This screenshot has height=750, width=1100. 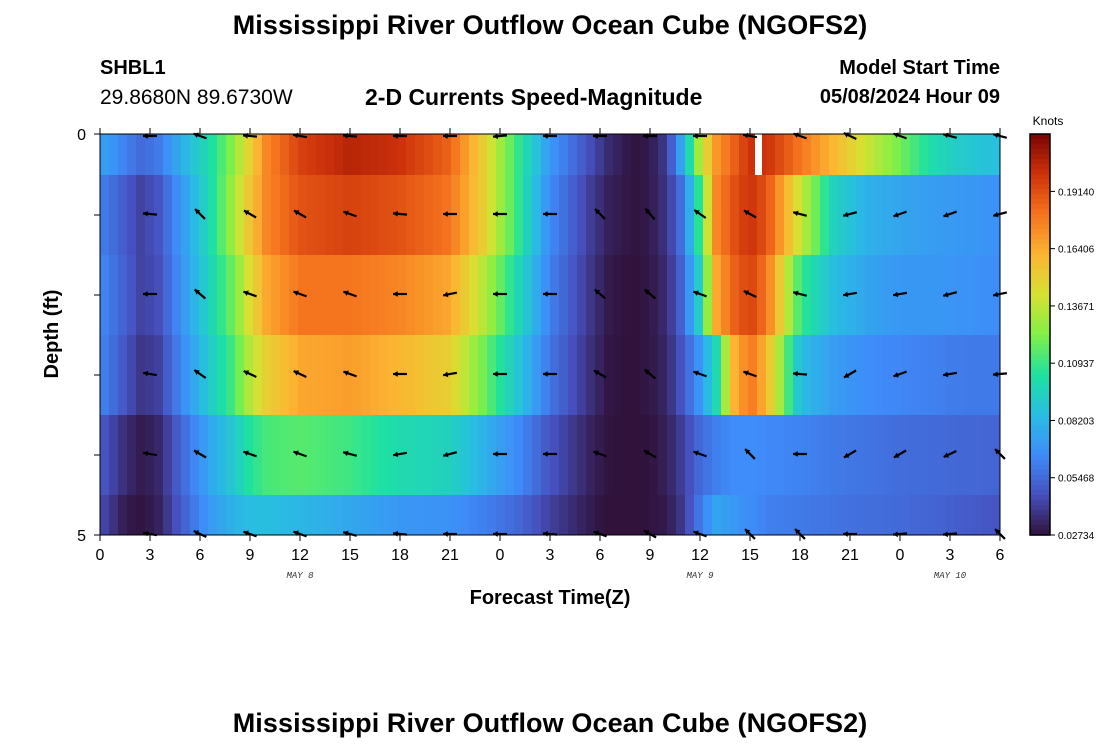 What do you see at coordinates (400, 555) in the screenshot?
I see `x-tick-label: 18` at bounding box center [400, 555].